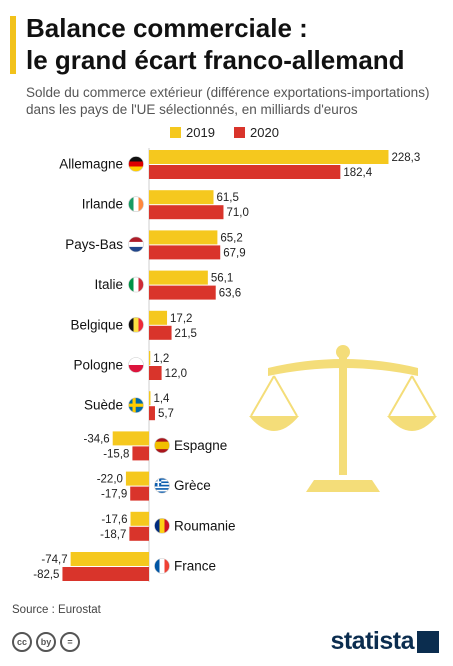 The image size is (453, 666). Describe the element at coordinates (200, 132) in the screenshot. I see `legend-label-2019: 2019` at that location.